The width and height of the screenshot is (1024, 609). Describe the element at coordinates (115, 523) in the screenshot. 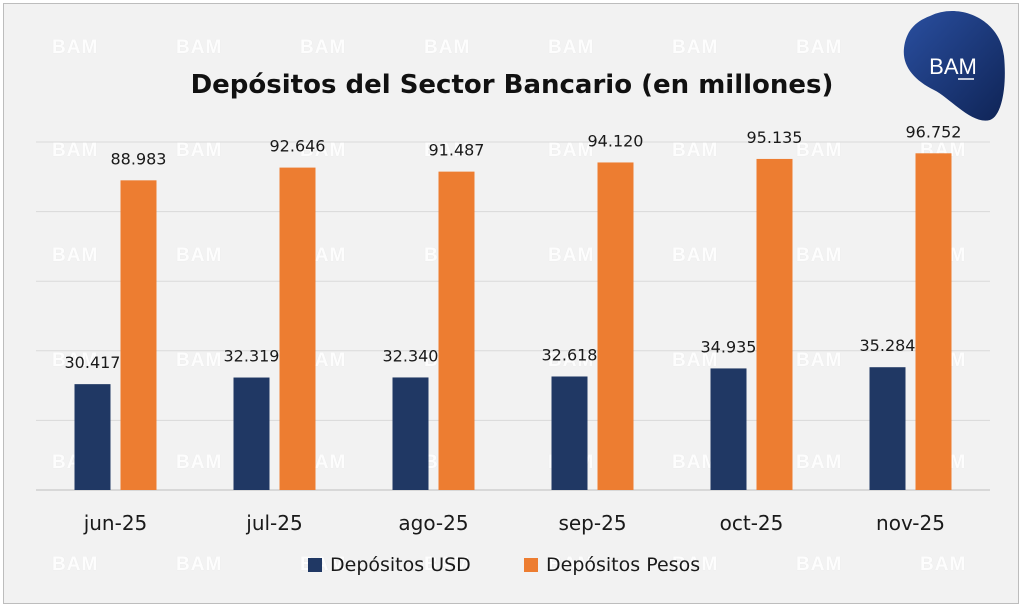

I see `x-tick-label: jun-25` at that location.